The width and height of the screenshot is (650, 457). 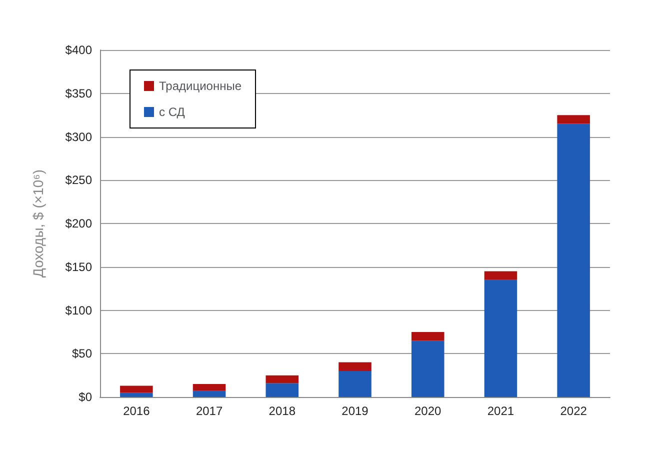 What do you see at coordinates (574, 411) in the screenshot?
I see `x-tick-label: 2022` at bounding box center [574, 411].